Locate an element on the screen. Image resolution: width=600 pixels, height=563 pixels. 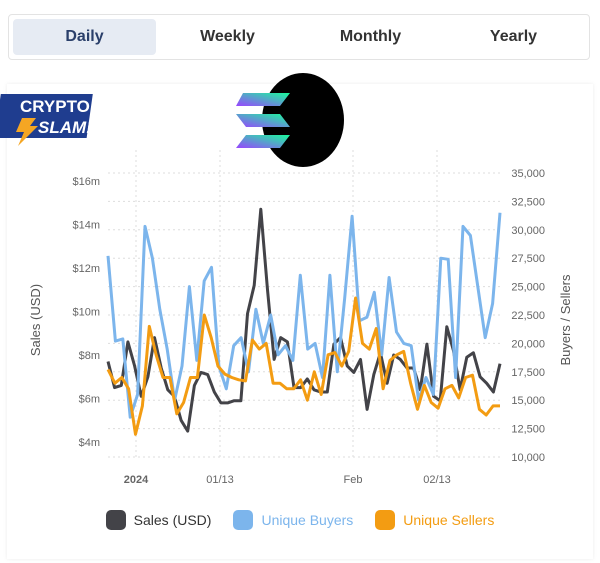
right-tick-label: 30,000 is located at coordinates (528, 231).